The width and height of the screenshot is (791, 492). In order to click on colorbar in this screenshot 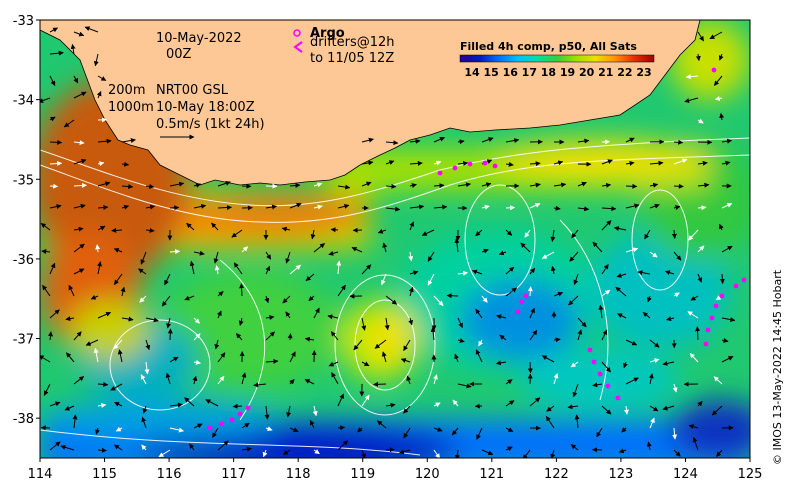, I will do `click(557, 58)`.